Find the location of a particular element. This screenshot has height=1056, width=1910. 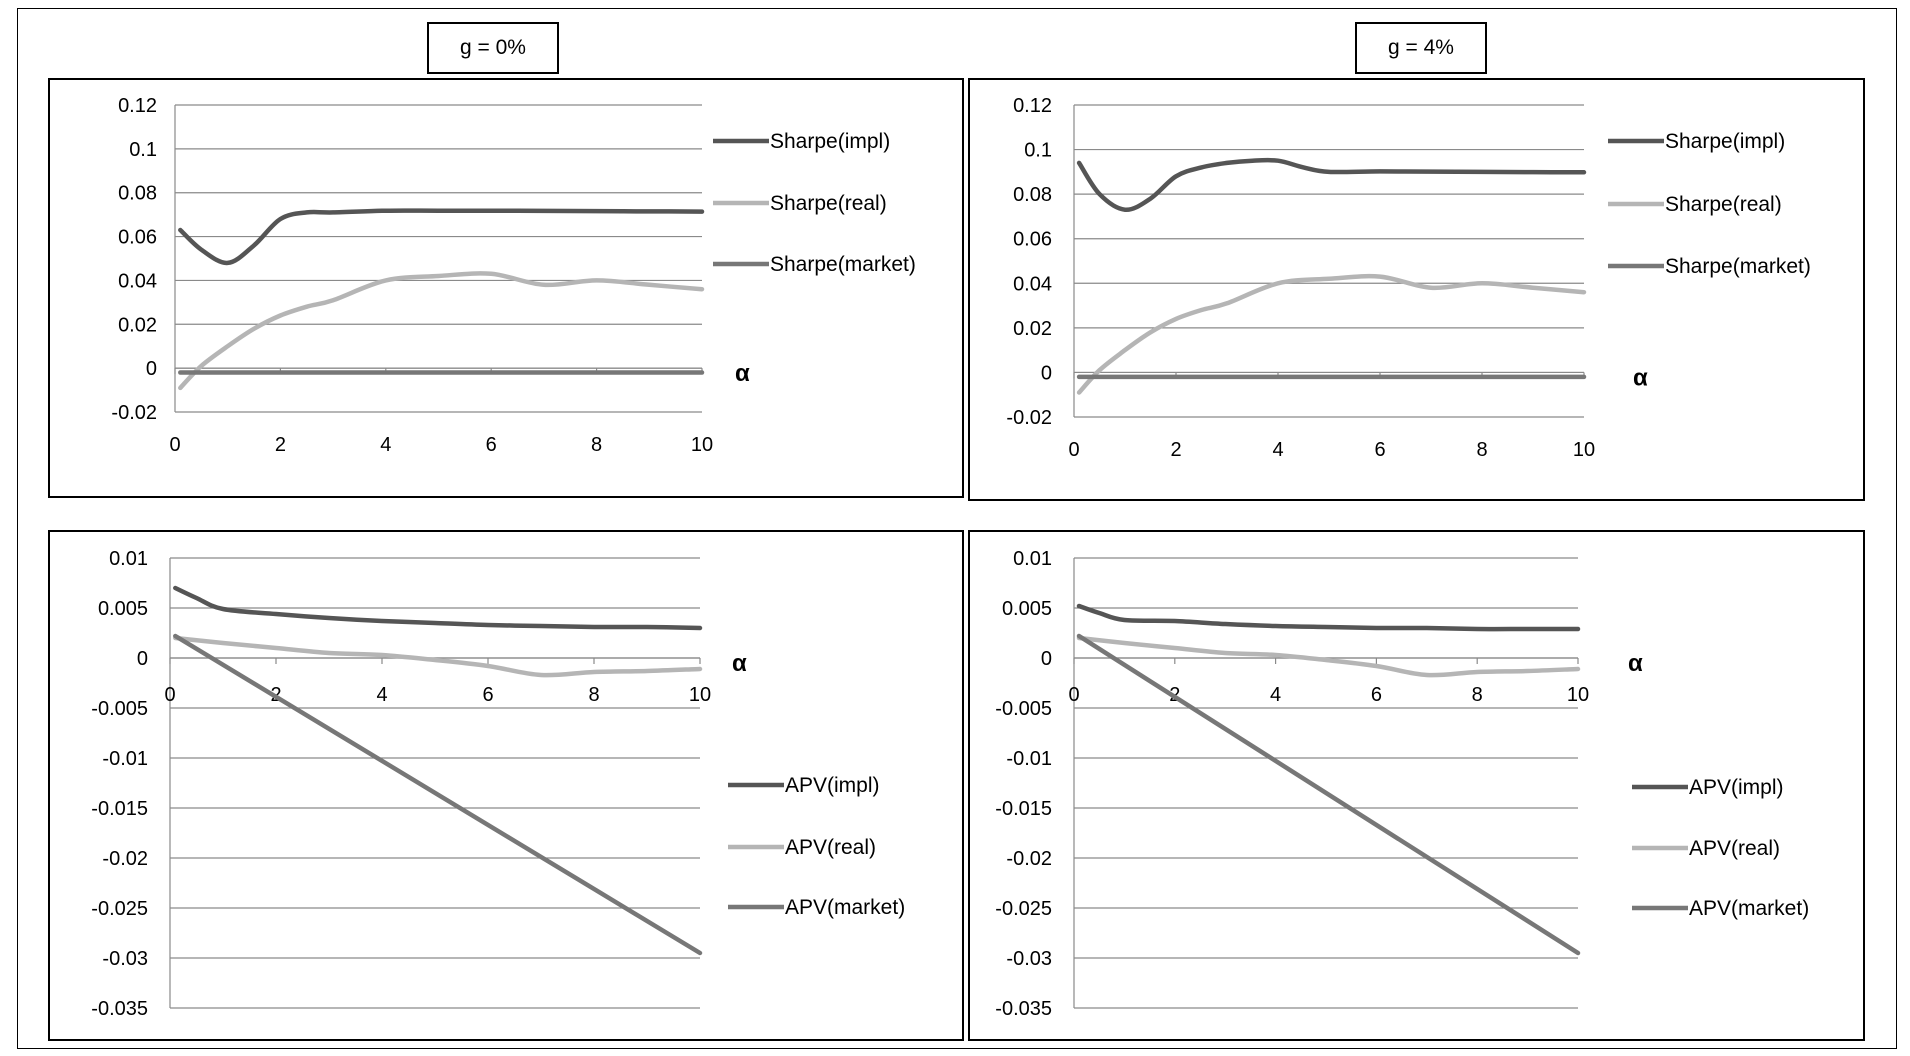

header-g0: g = 0% is located at coordinates (493, 48).